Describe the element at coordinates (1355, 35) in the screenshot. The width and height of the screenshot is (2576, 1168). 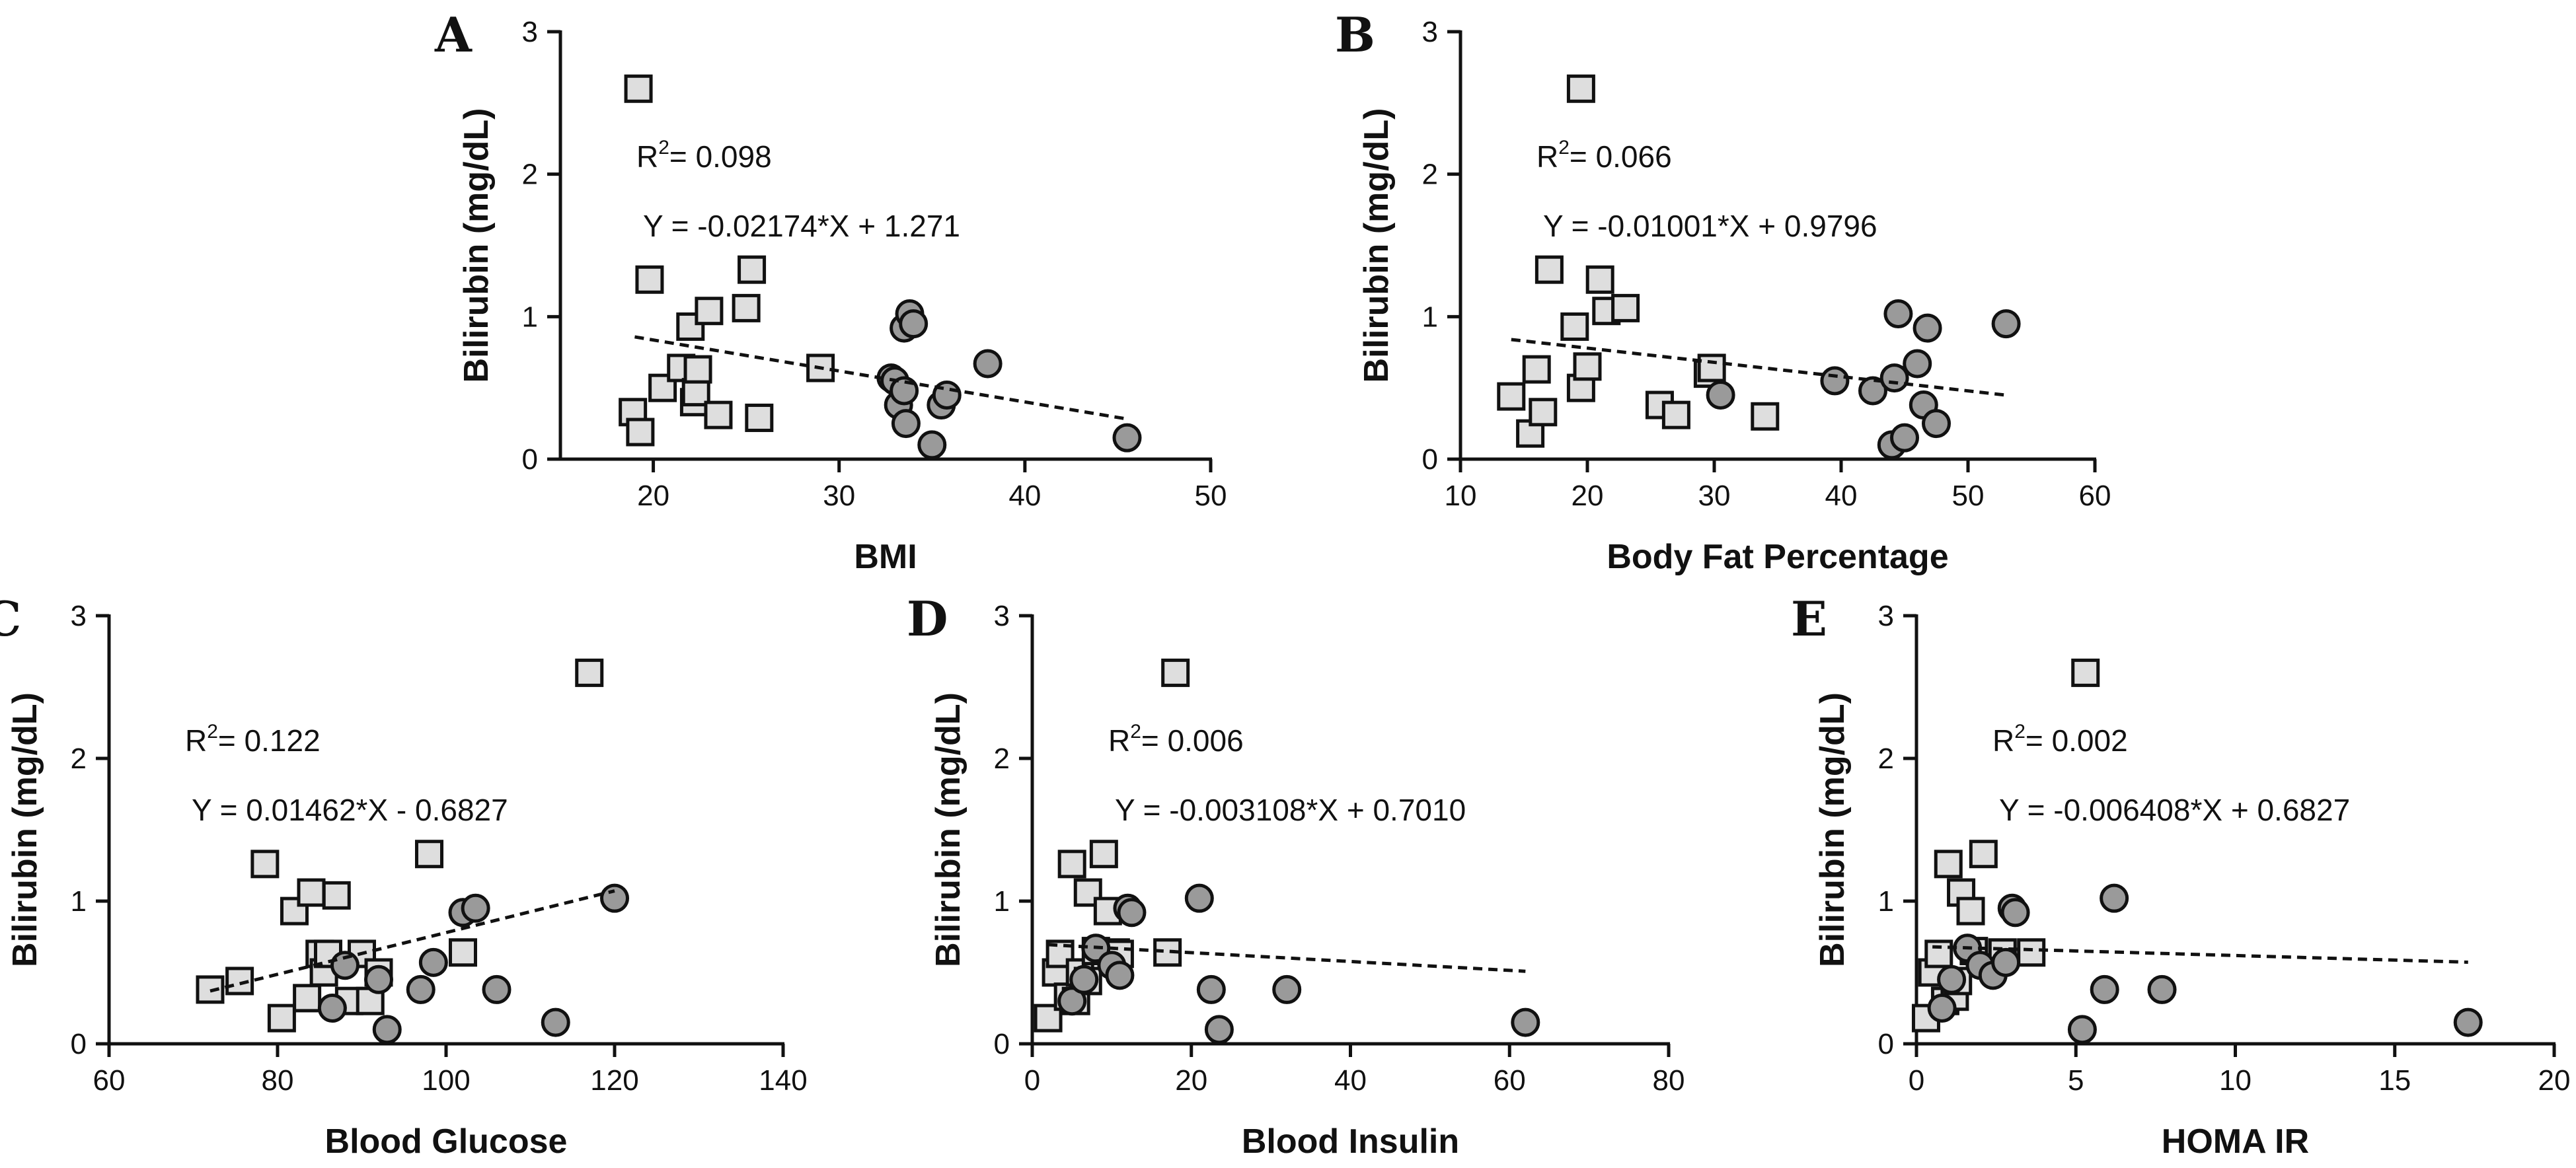
I see `panel-b-letter: B` at that location.